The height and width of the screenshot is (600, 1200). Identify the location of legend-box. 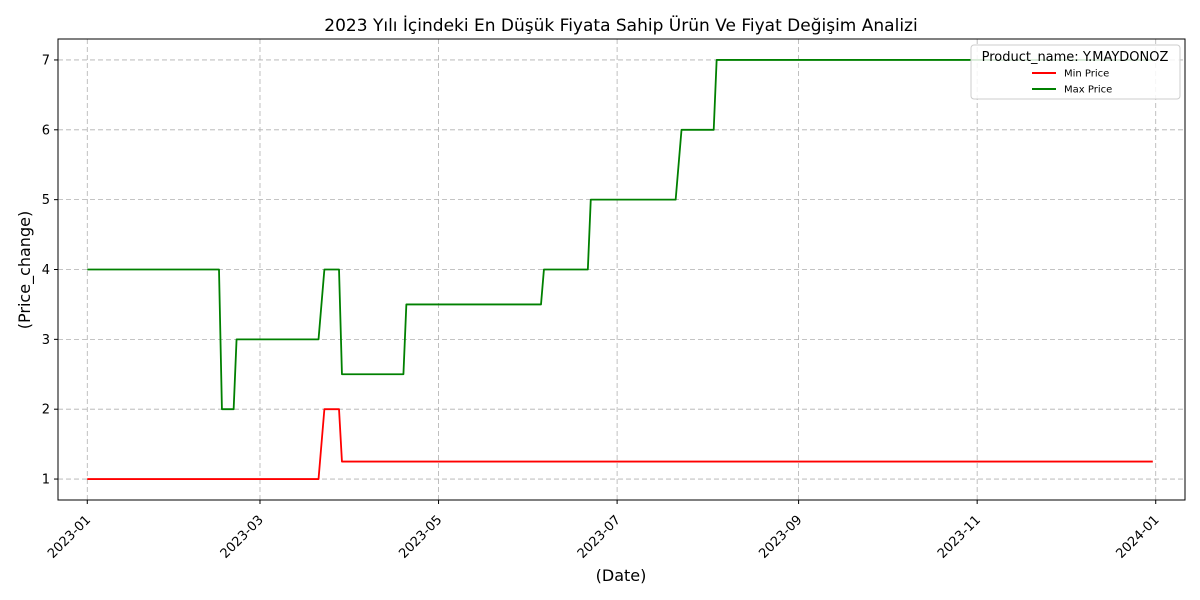
(1075, 72).